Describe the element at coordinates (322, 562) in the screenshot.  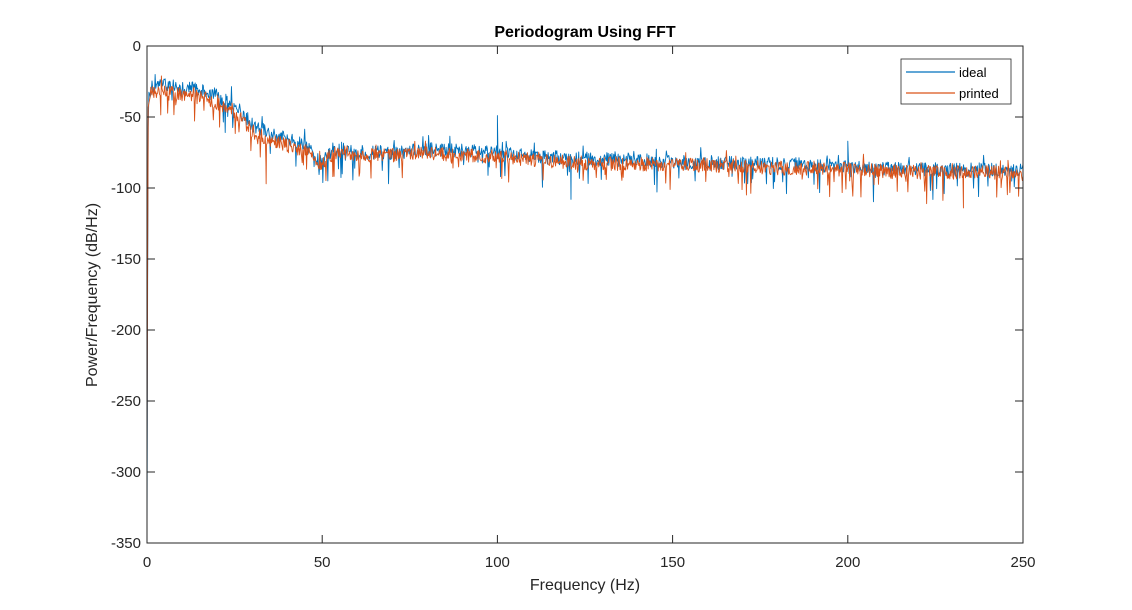
I see `x-tick-label: 50` at that location.